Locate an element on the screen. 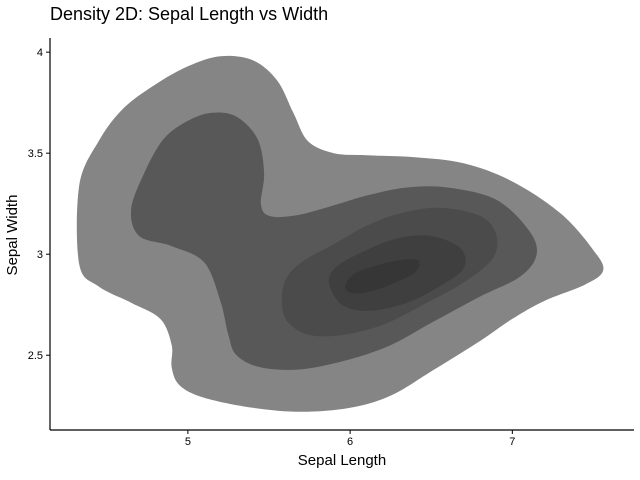 The height and width of the screenshot is (480, 640). x-tick-label: 7 is located at coordinates (512, 442).